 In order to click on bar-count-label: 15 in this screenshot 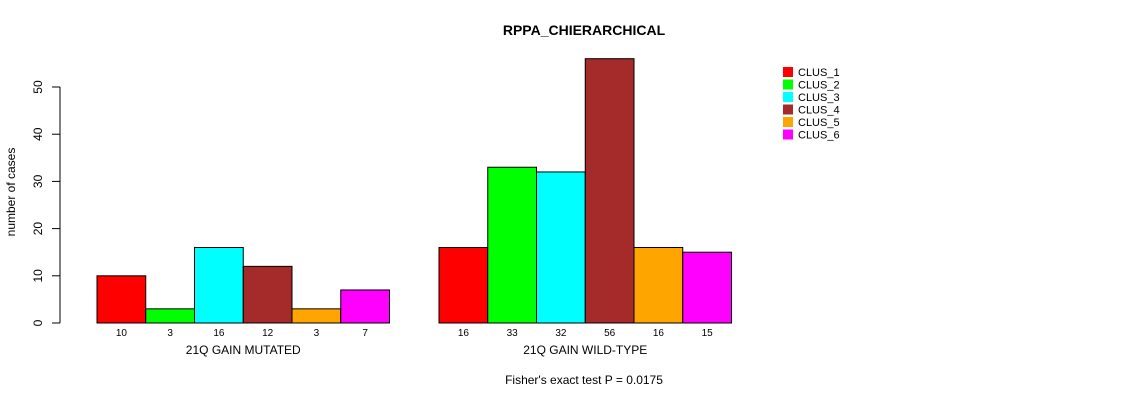, I will do `click(708, 333)`.